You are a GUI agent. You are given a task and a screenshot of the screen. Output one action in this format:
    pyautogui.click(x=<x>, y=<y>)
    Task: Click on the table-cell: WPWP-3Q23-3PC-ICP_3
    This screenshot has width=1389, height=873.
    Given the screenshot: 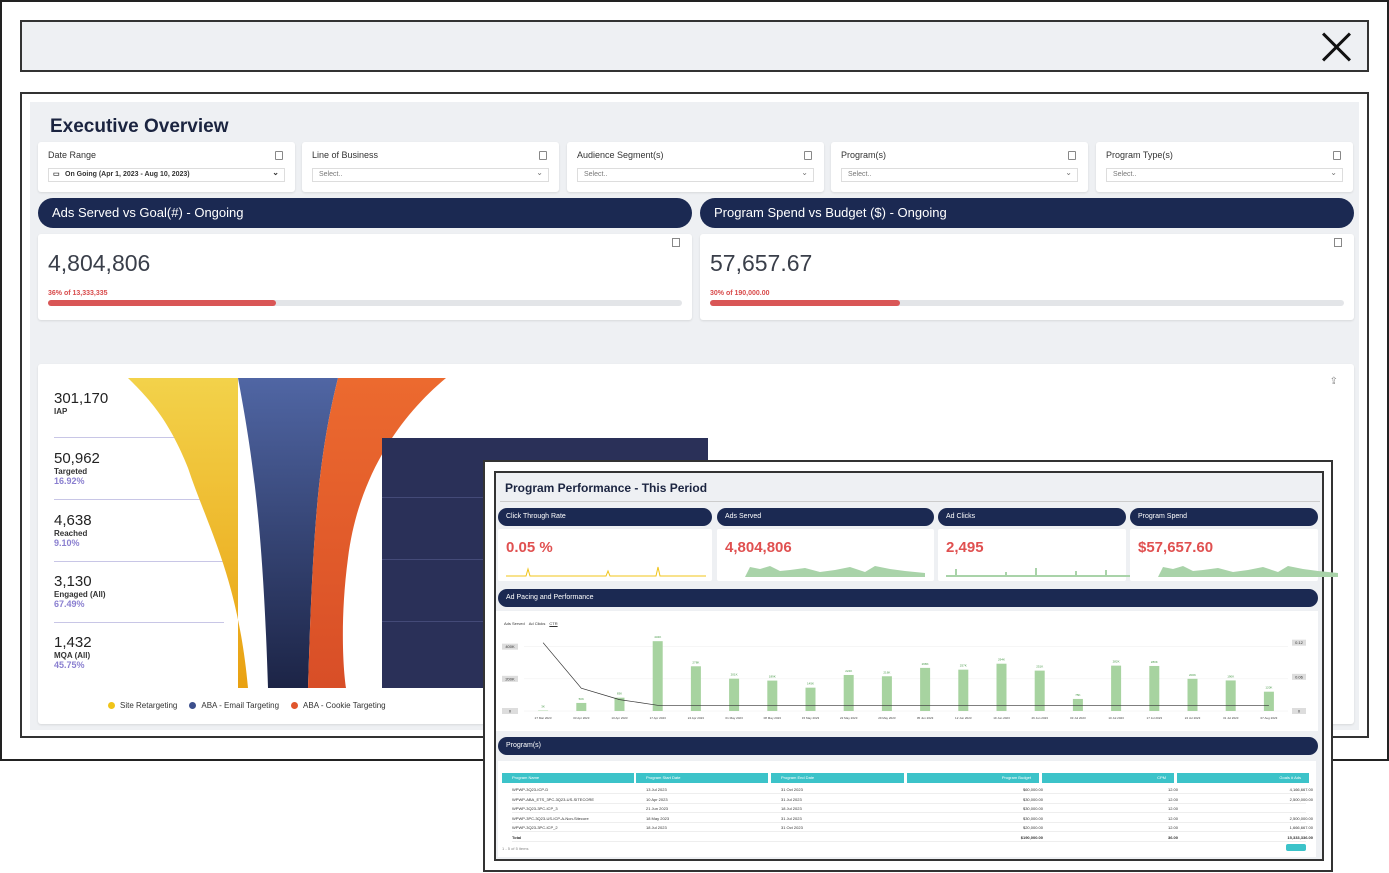 What is the action you would take?
    pyautogui.click(x=535, y=808)
    